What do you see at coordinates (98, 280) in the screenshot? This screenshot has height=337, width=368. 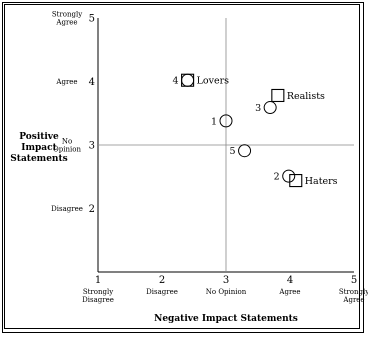 I see `x-tick-number: 1` at bounding box center [98, 280].